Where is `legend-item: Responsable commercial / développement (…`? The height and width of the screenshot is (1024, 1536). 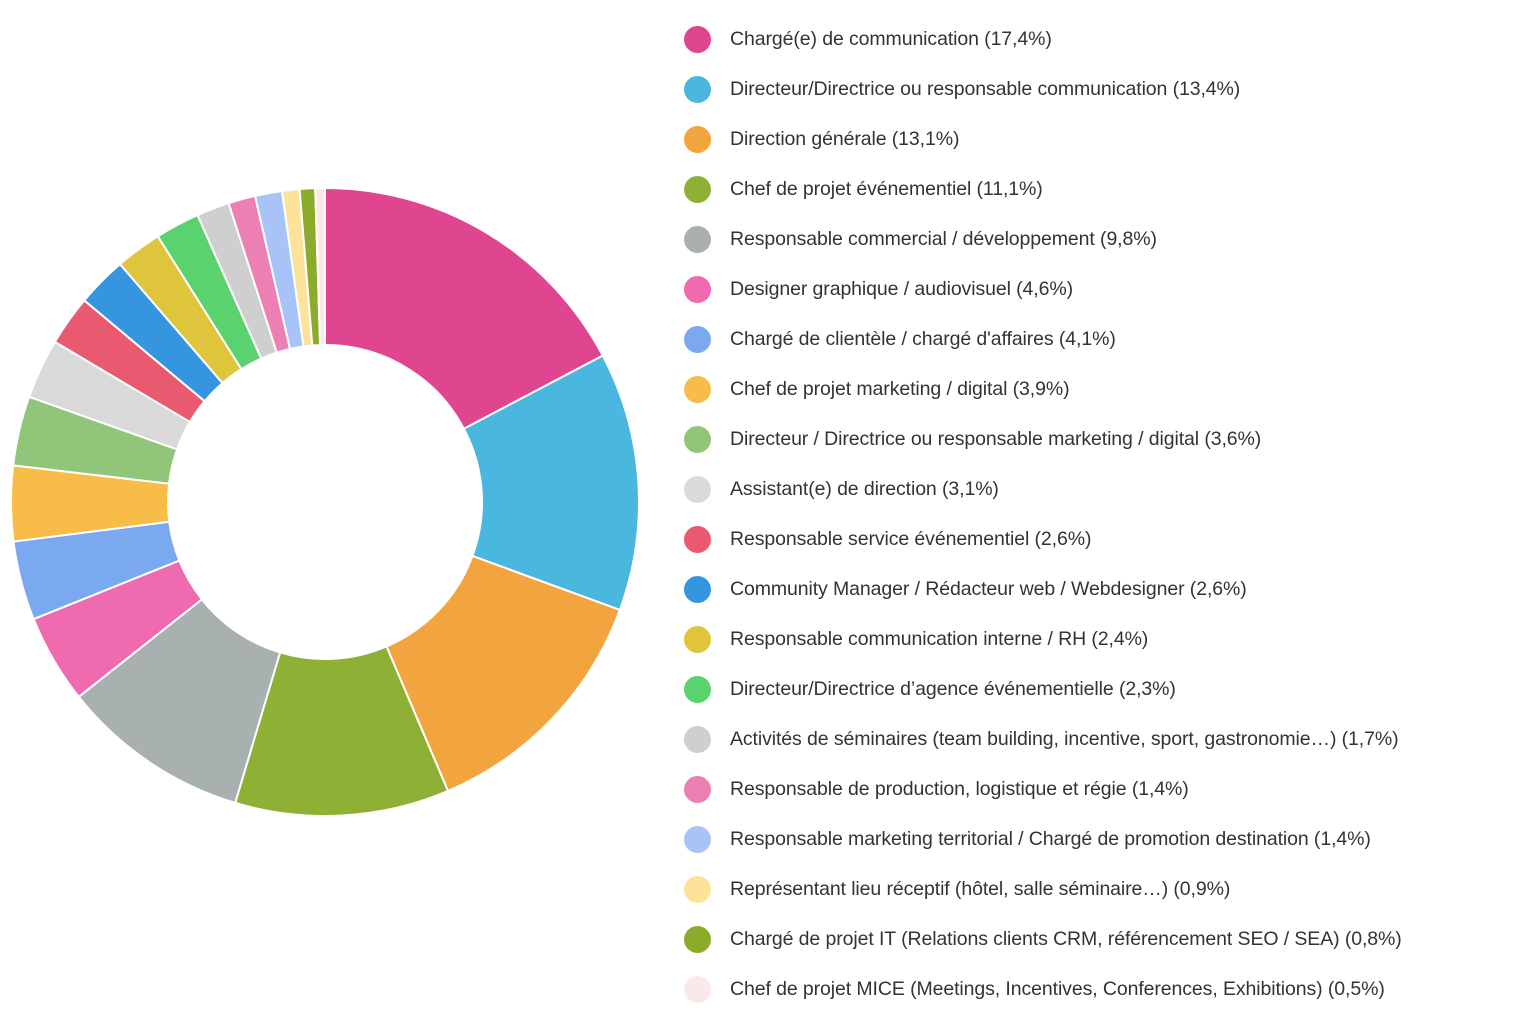 legend-item: Responsable commercial / développement (… is located at coordinates (920, 239).